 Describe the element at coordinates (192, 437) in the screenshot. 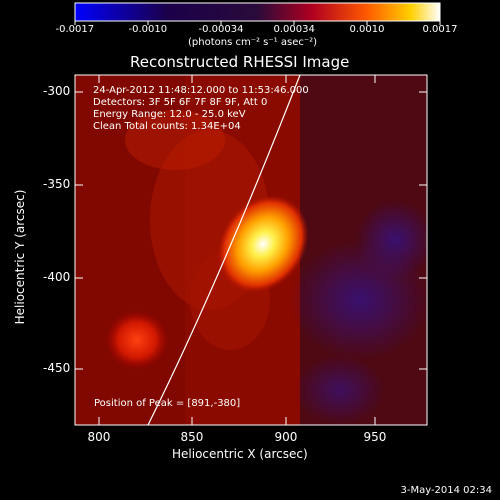

I see `x-tick-label: 850` at that location.